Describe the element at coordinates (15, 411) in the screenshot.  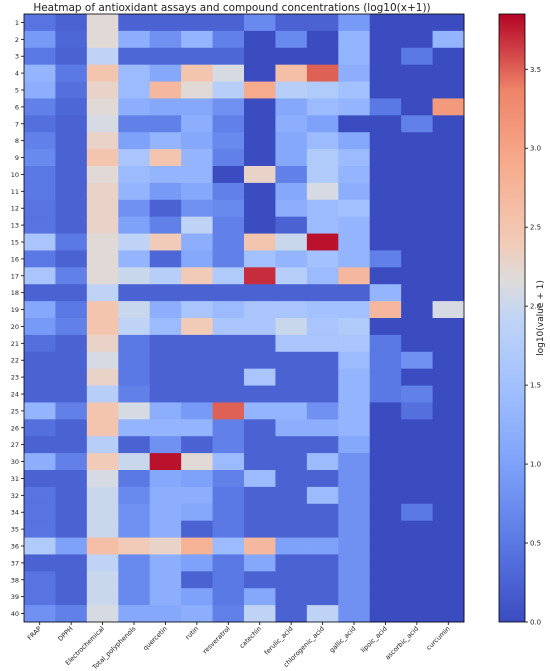
I see `y-tick-label: 25` at that location.